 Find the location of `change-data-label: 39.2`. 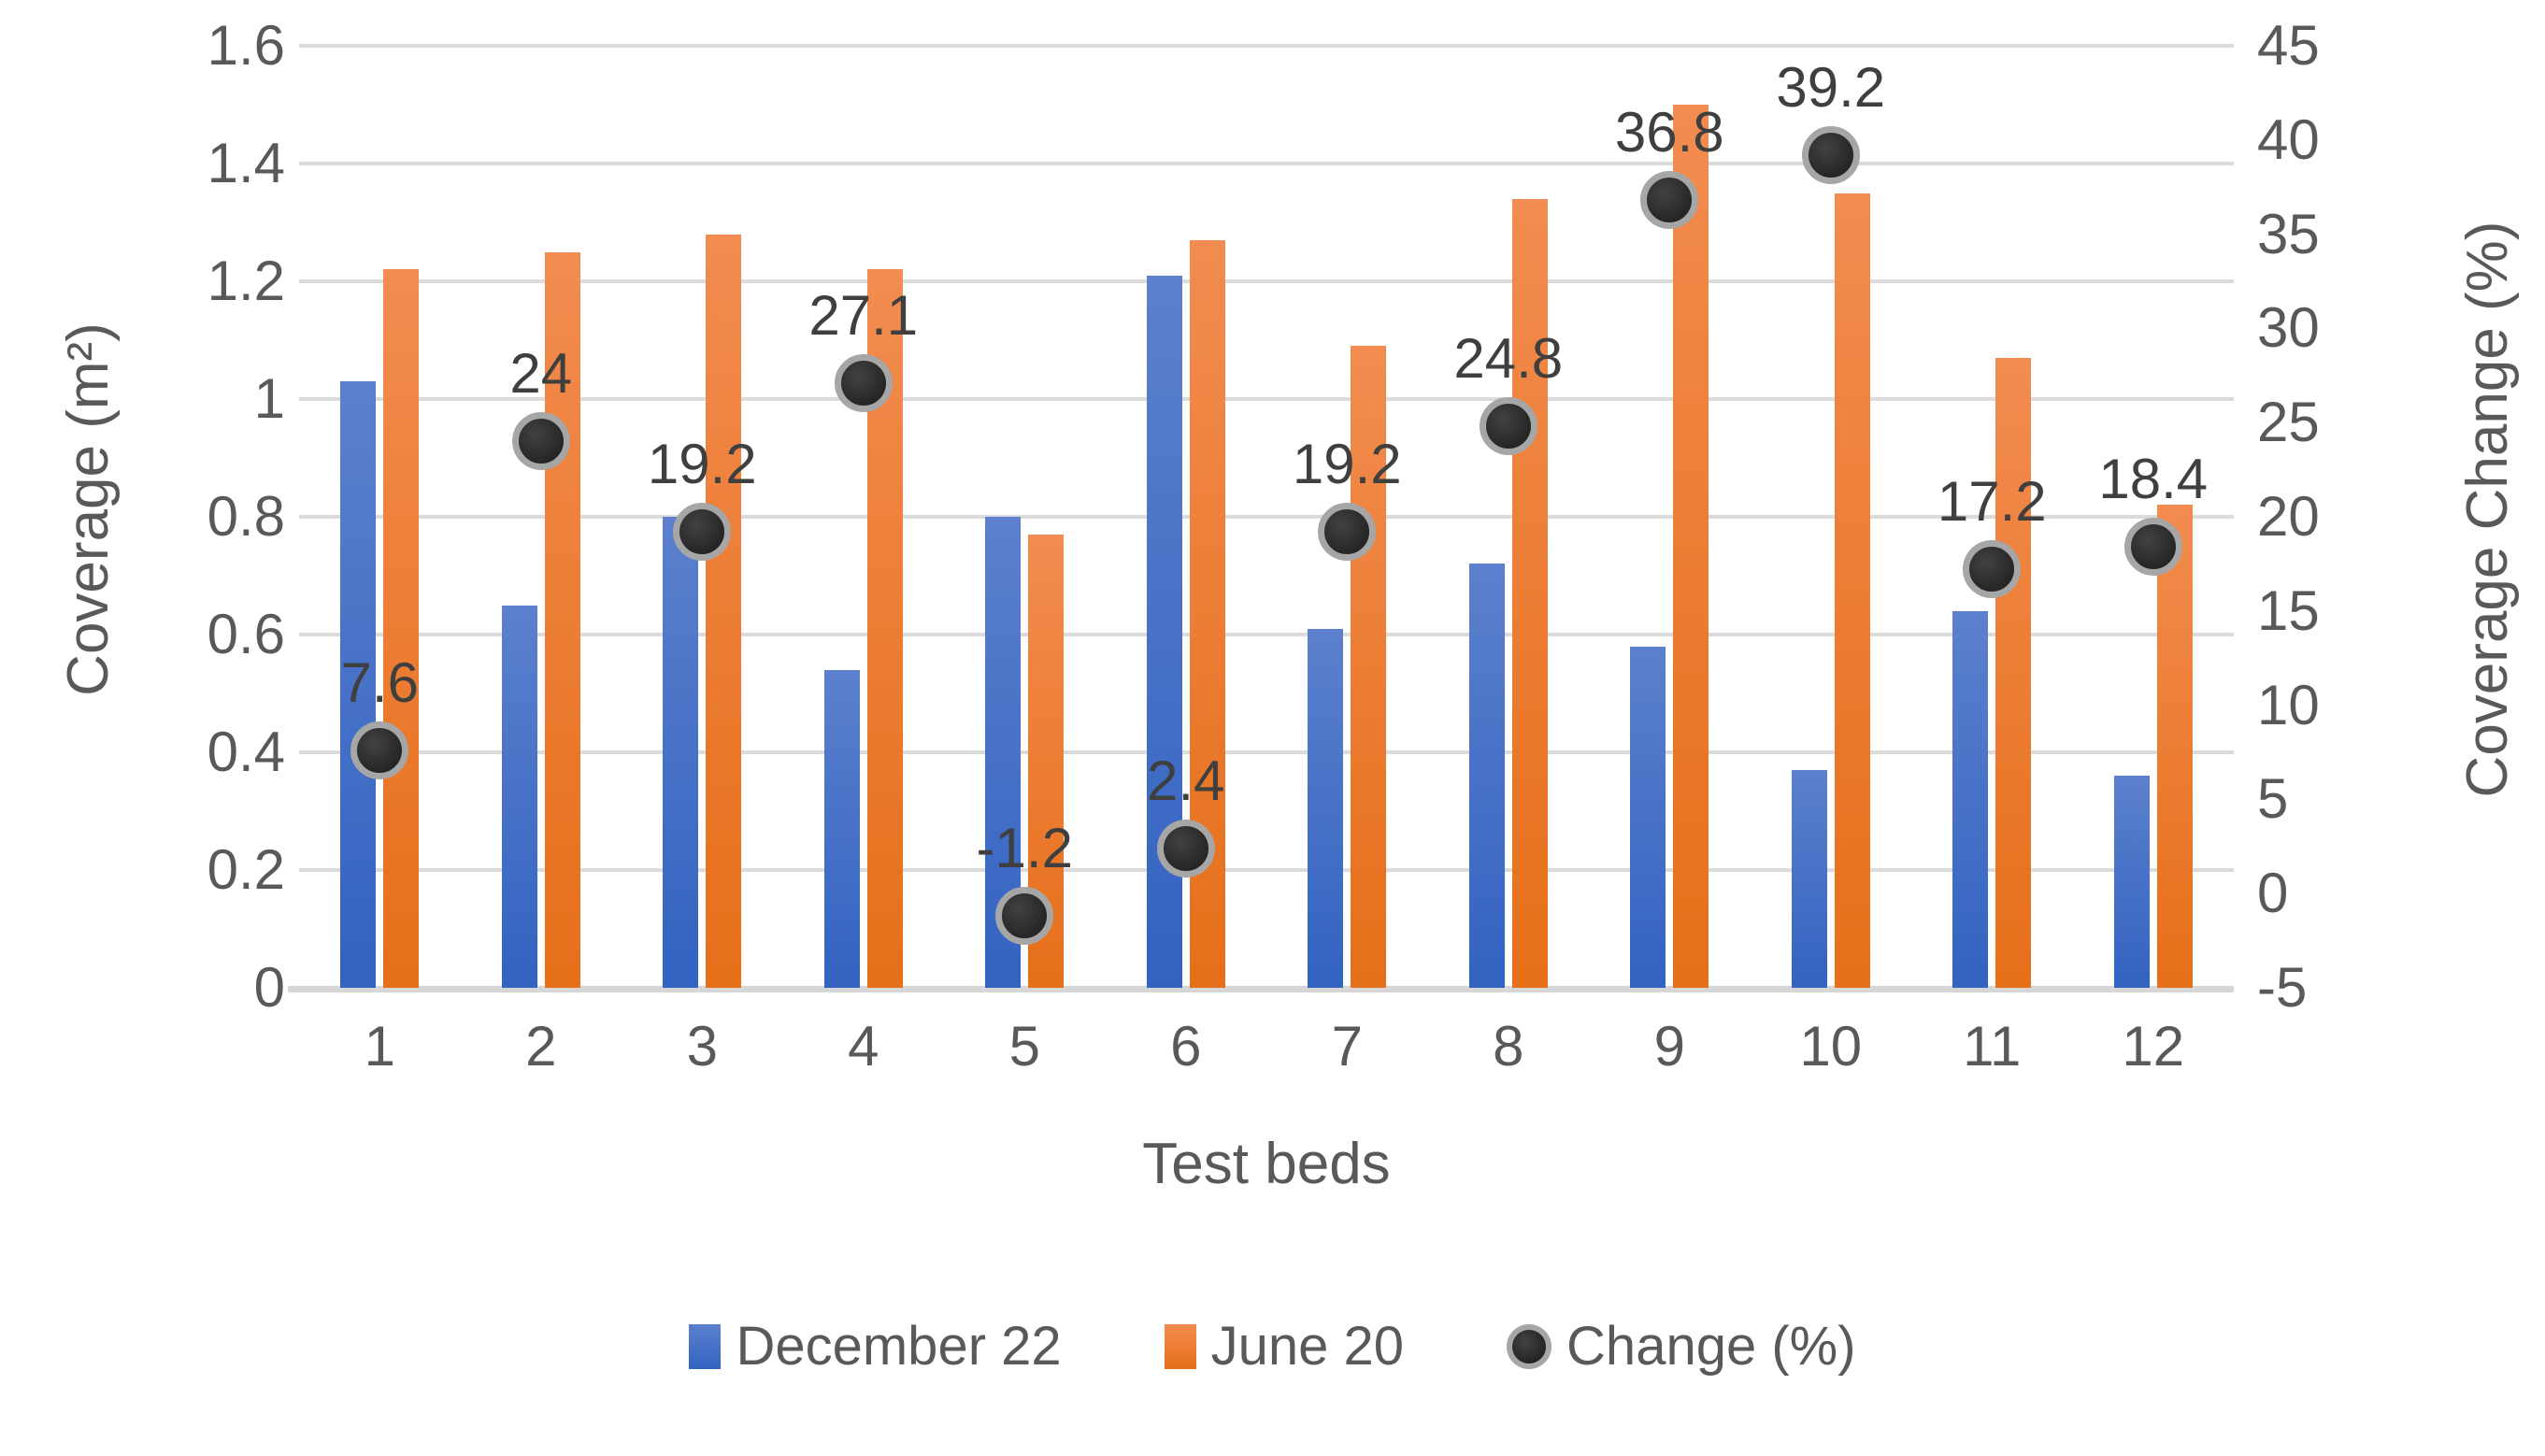

change-data-label: 39.2 is located at coordinates (1831, 87).